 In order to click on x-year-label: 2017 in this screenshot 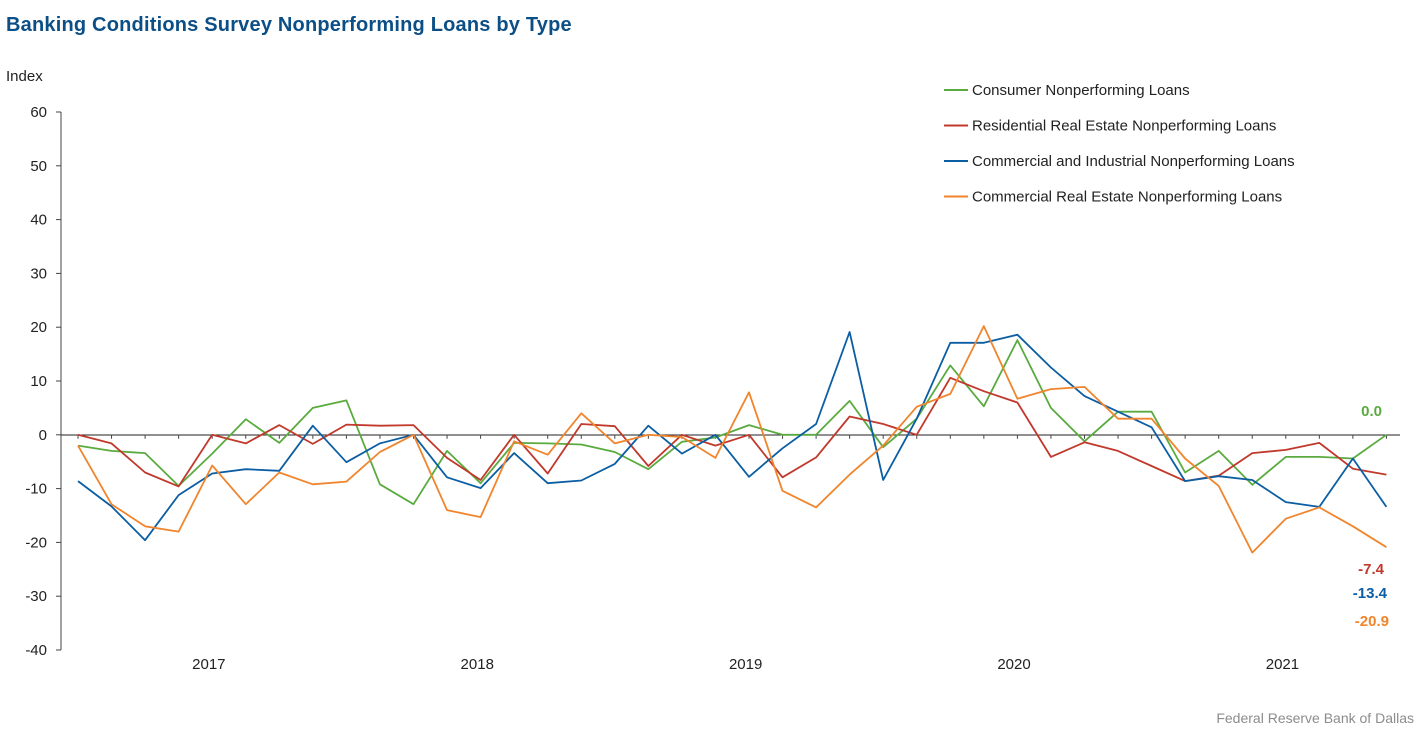, I will do `click(208, 664)`.